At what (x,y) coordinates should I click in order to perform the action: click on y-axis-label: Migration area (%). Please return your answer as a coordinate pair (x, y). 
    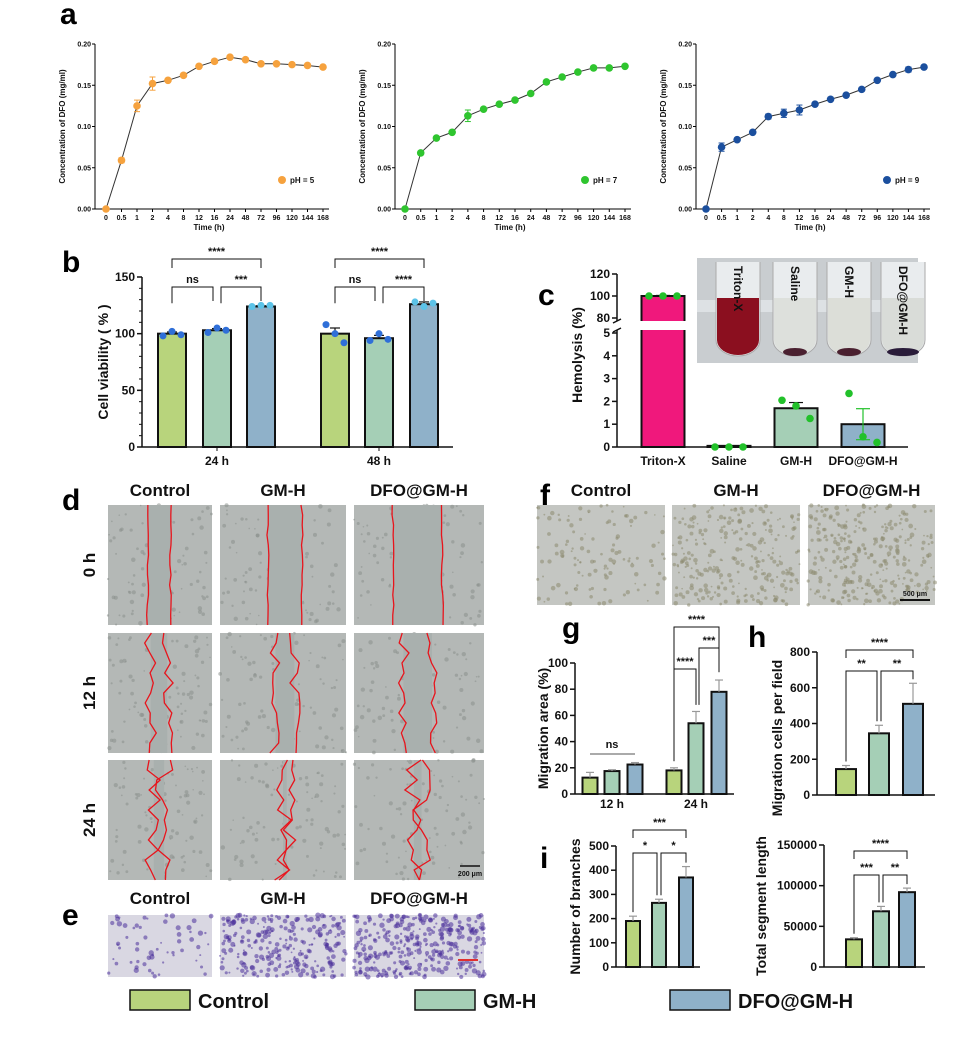
    Looking at the image, I should click on (543, 728).